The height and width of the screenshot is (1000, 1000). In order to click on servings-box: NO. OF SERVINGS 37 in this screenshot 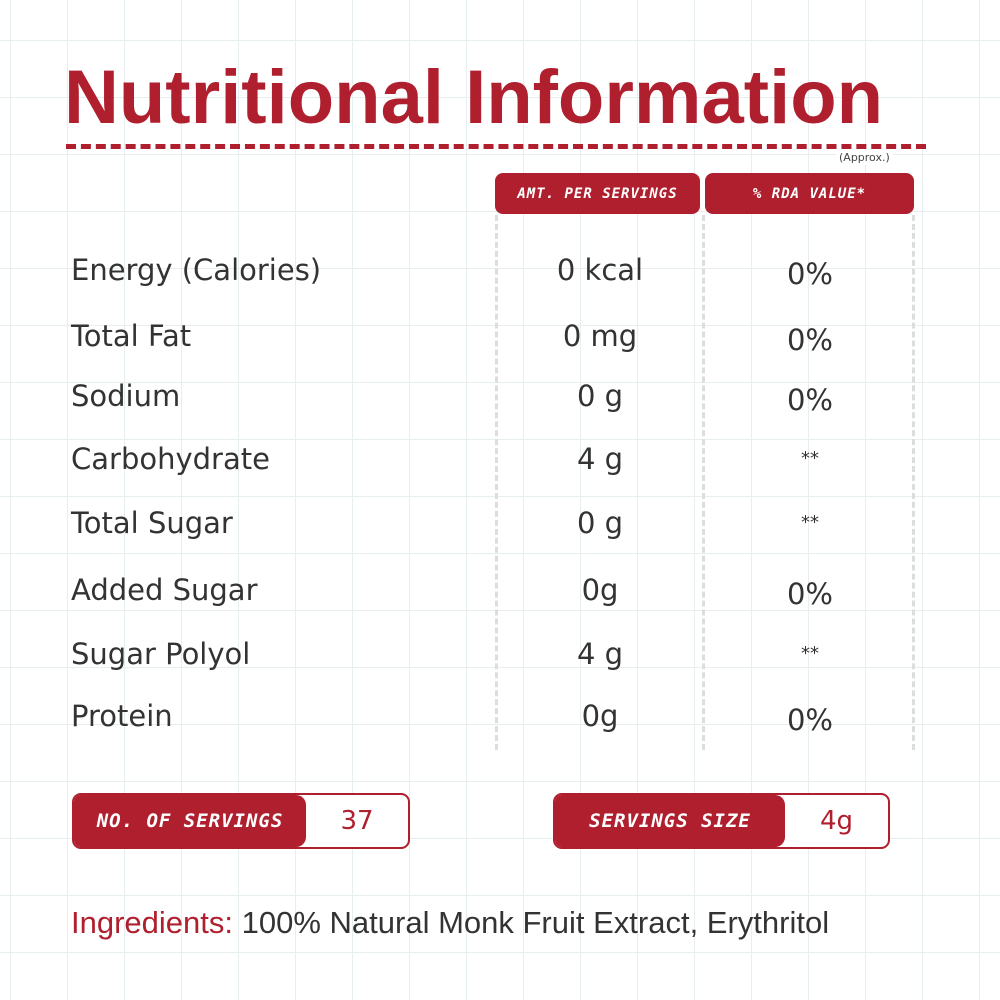, I will do `click(241, 821)`.